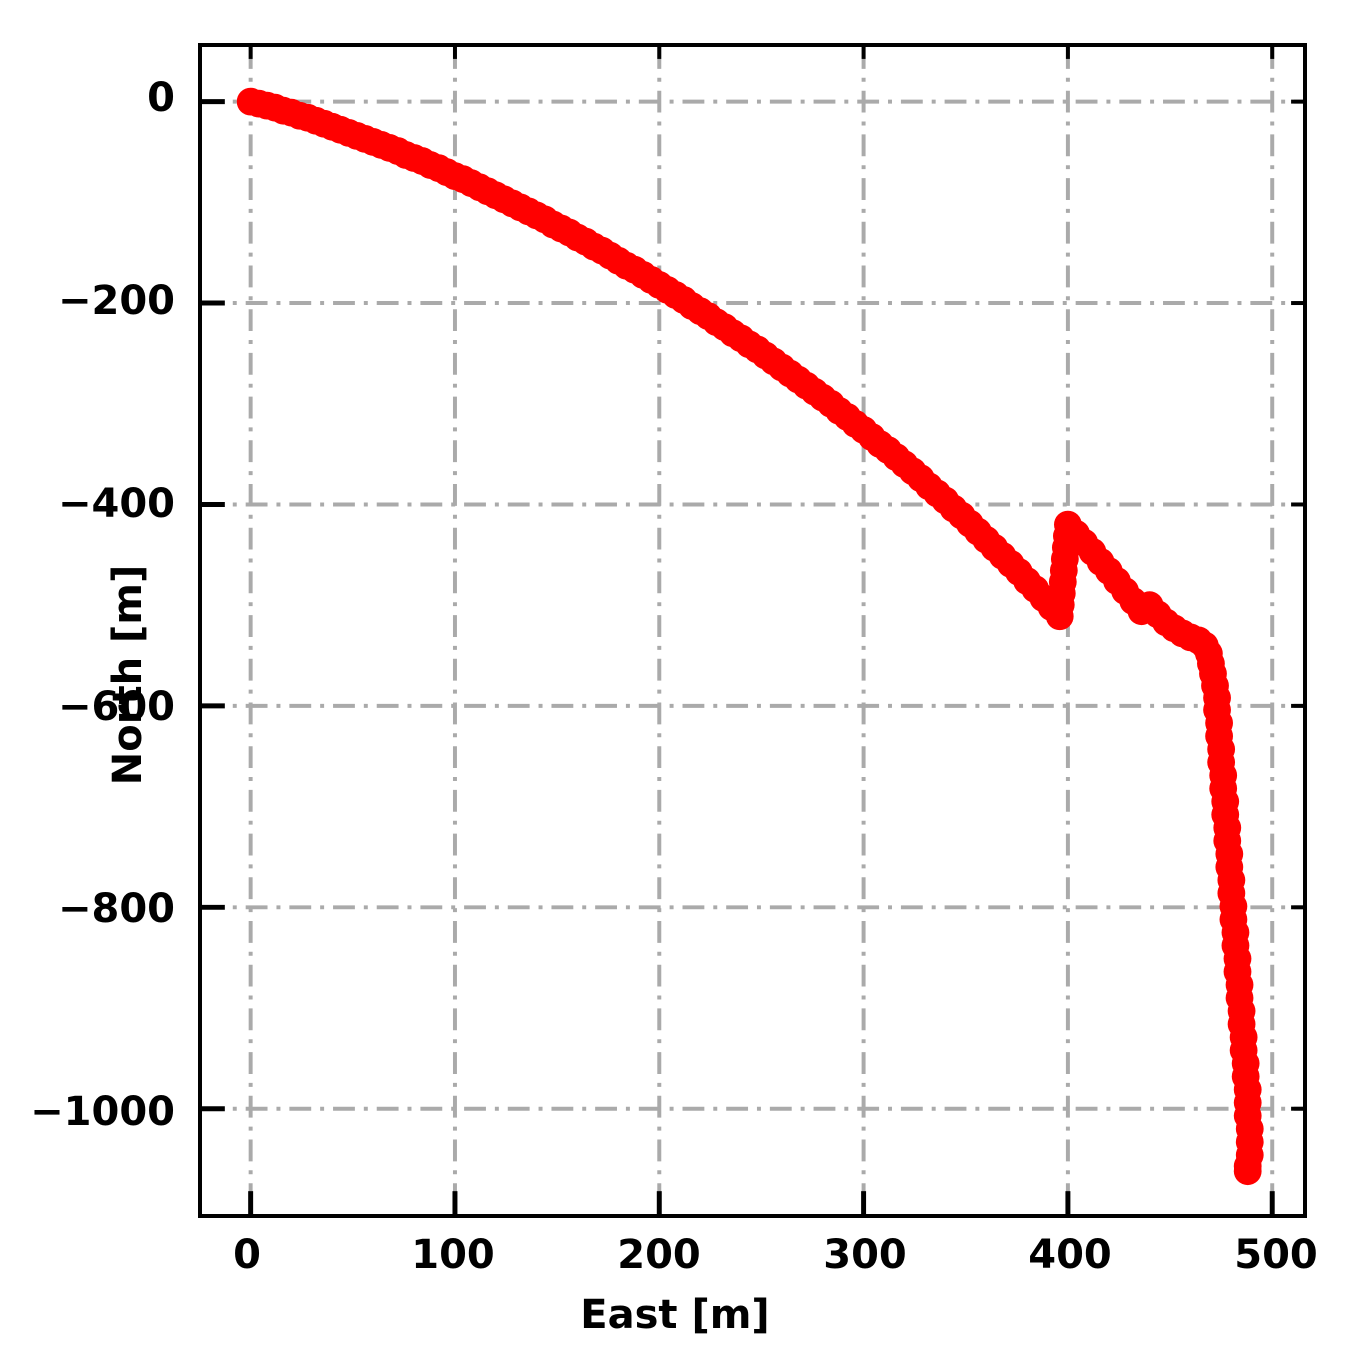  What do you see at coordinates (247, 1255) in the screenshot?
I see `x-tick-label-0: 0` at bounding box center [247, 1255].